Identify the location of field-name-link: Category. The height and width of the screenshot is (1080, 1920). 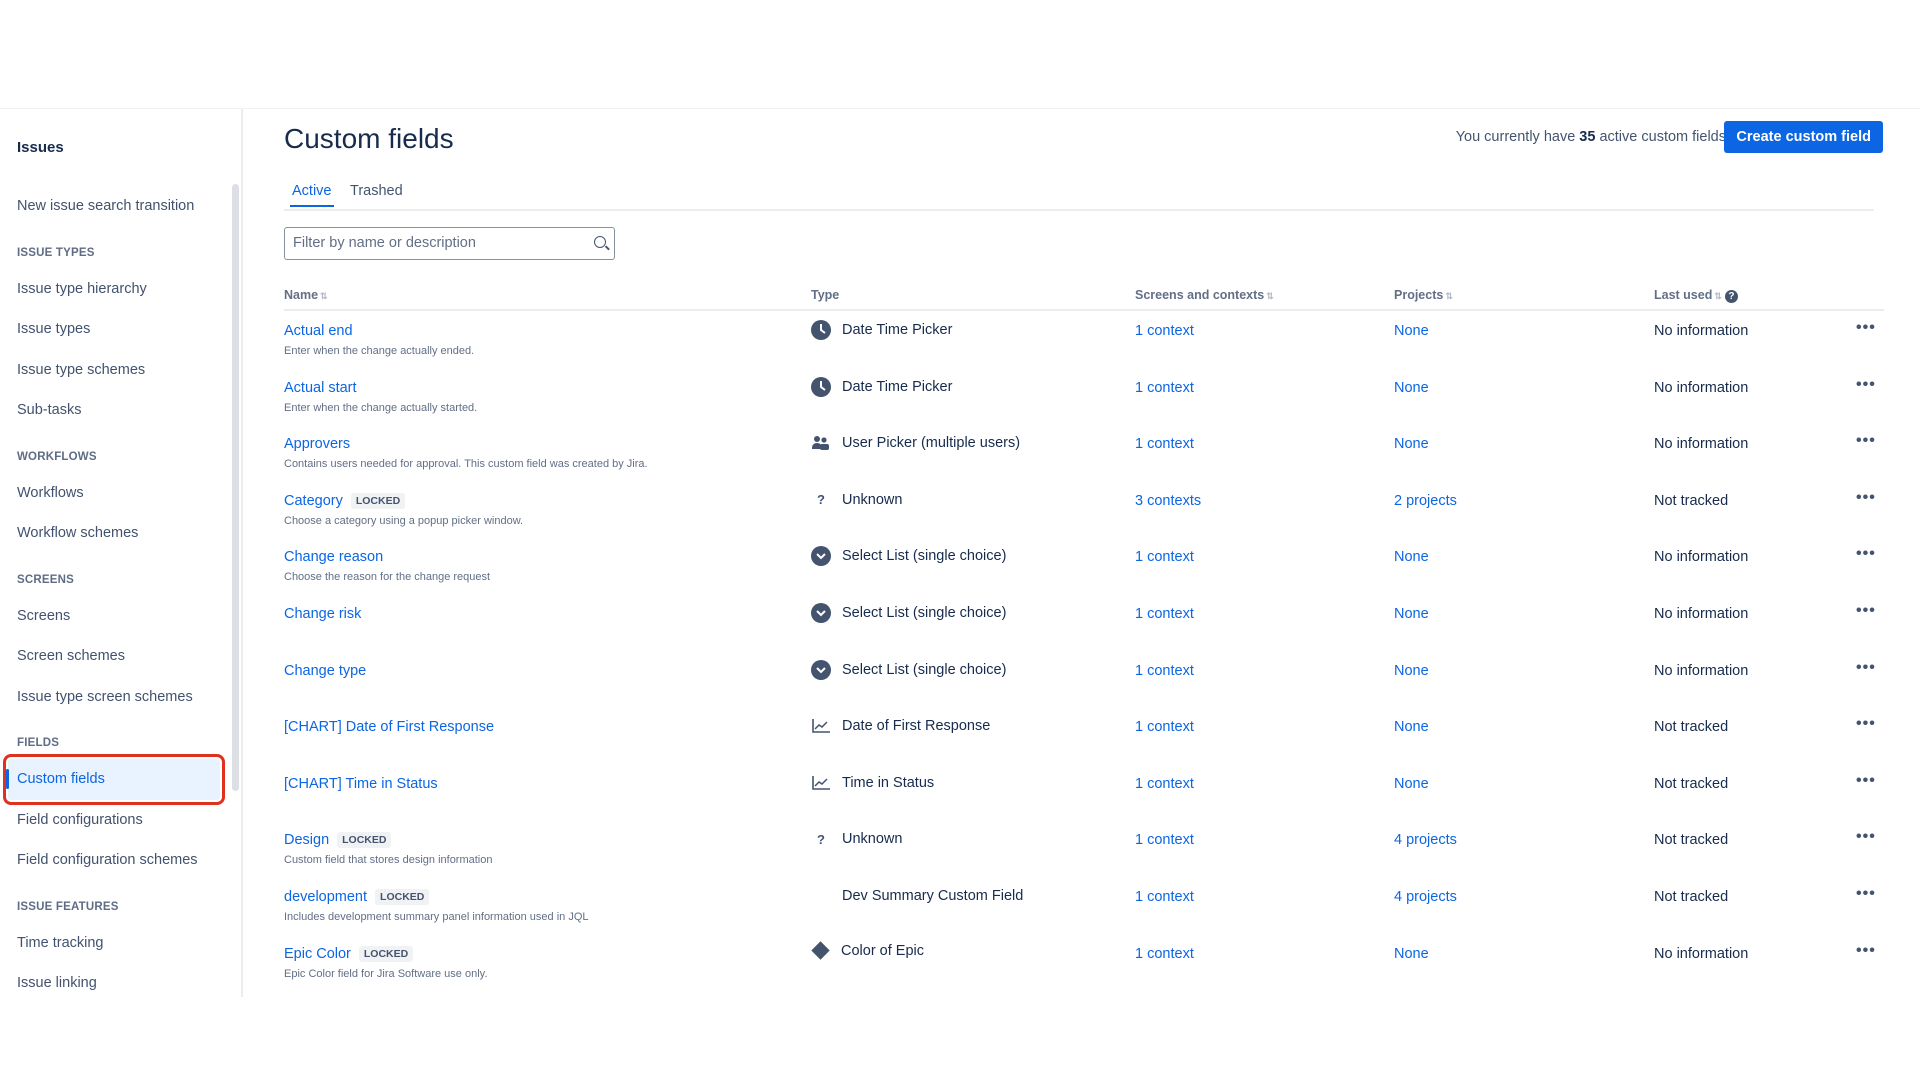
(313, 500).